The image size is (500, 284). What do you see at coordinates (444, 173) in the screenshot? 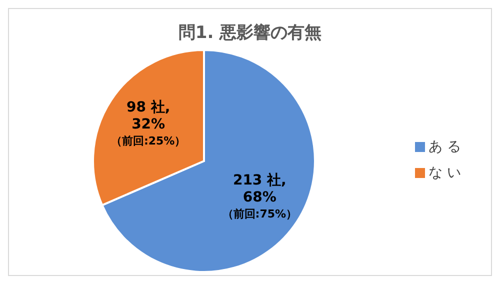
I see `legend-label: な い` at bounding box center [444, 173].